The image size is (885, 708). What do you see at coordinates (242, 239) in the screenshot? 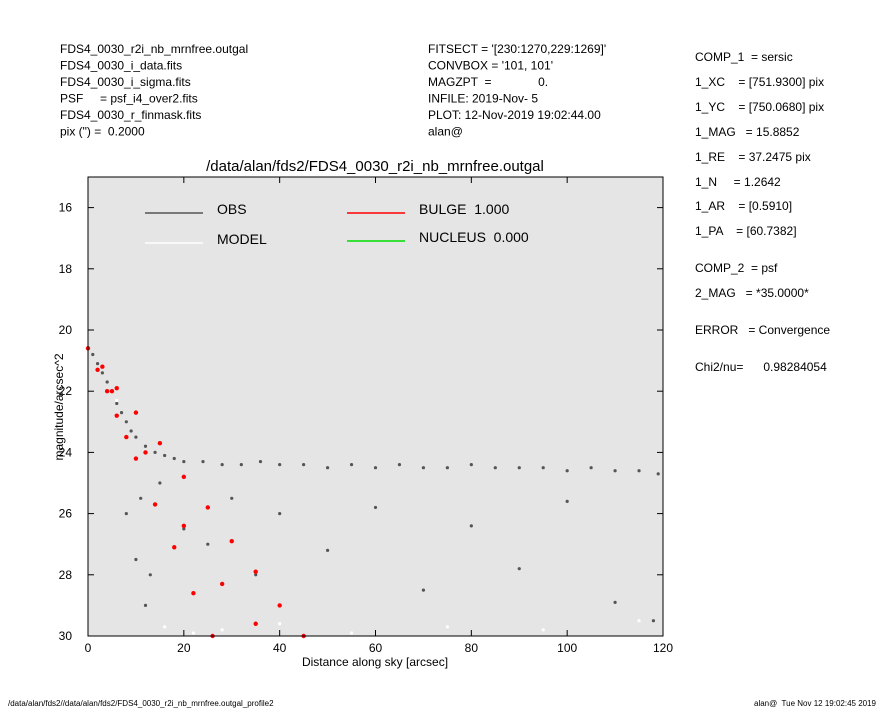
I see `legend-label: MODEL` at bounding box center [242, 239].